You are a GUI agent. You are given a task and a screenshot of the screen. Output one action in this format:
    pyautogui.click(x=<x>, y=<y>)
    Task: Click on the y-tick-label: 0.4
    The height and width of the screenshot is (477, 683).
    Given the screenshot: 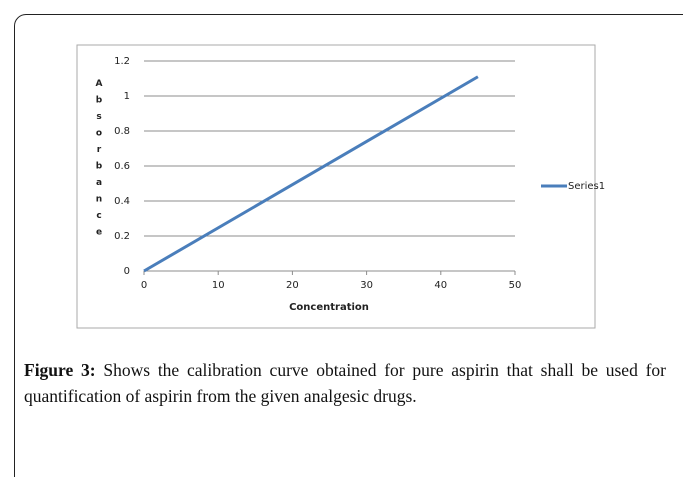 What is the action you would take?
    pyautogui.click(x=122, y=201)
    